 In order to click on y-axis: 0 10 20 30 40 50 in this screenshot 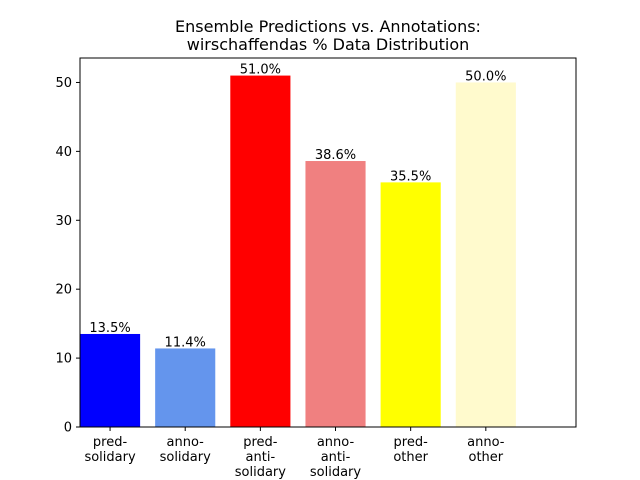, I will do `click(67, 256)`.